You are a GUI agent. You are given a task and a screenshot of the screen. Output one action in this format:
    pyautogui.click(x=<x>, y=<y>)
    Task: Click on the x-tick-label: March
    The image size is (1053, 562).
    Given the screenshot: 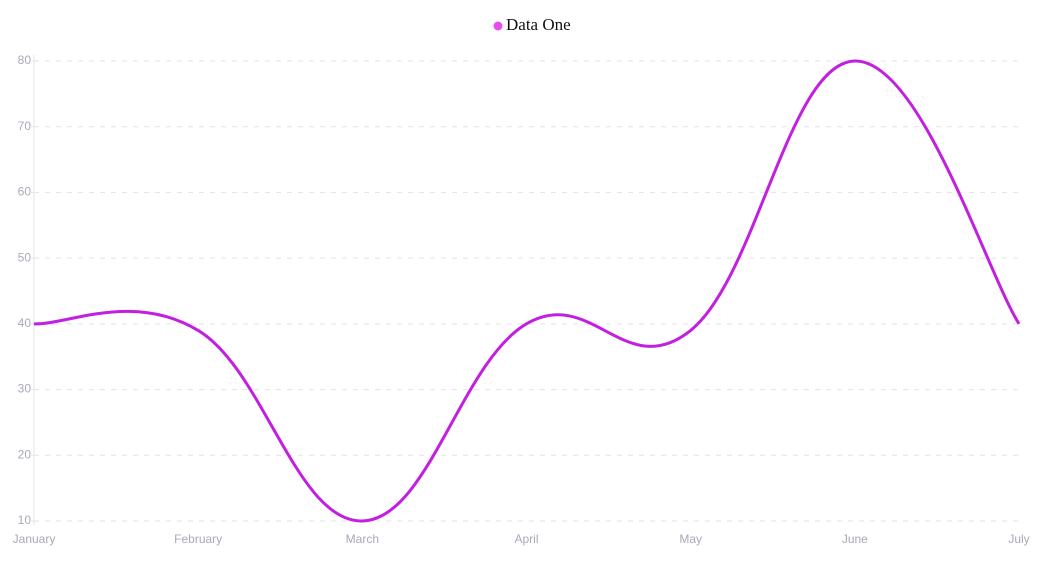 What is the action you would take?
    pyautogui.click(x=362, y=539)
    